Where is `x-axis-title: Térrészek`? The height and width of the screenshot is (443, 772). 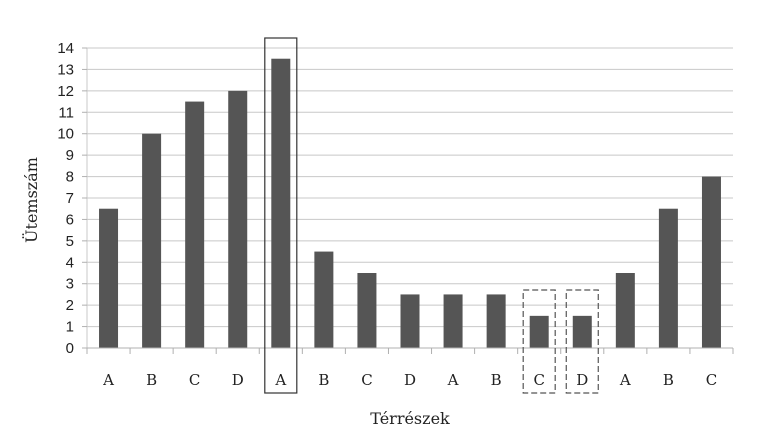 x-axis-title: Térrészek is located at coordinates (410, 418).